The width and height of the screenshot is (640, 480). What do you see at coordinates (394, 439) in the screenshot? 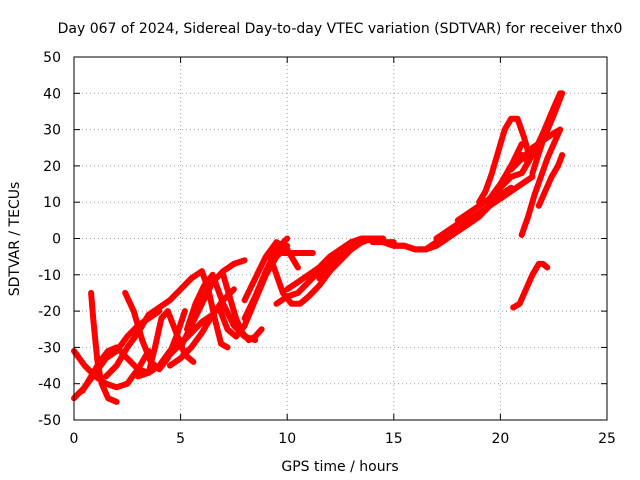
I see `x-tick-label: 15` at bounding box center [394, 439].